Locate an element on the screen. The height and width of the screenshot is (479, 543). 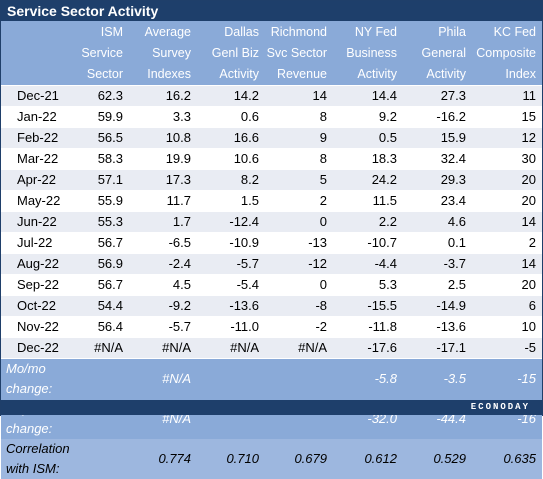
table-cell: 1.5 is located at coordinates (231, 201).